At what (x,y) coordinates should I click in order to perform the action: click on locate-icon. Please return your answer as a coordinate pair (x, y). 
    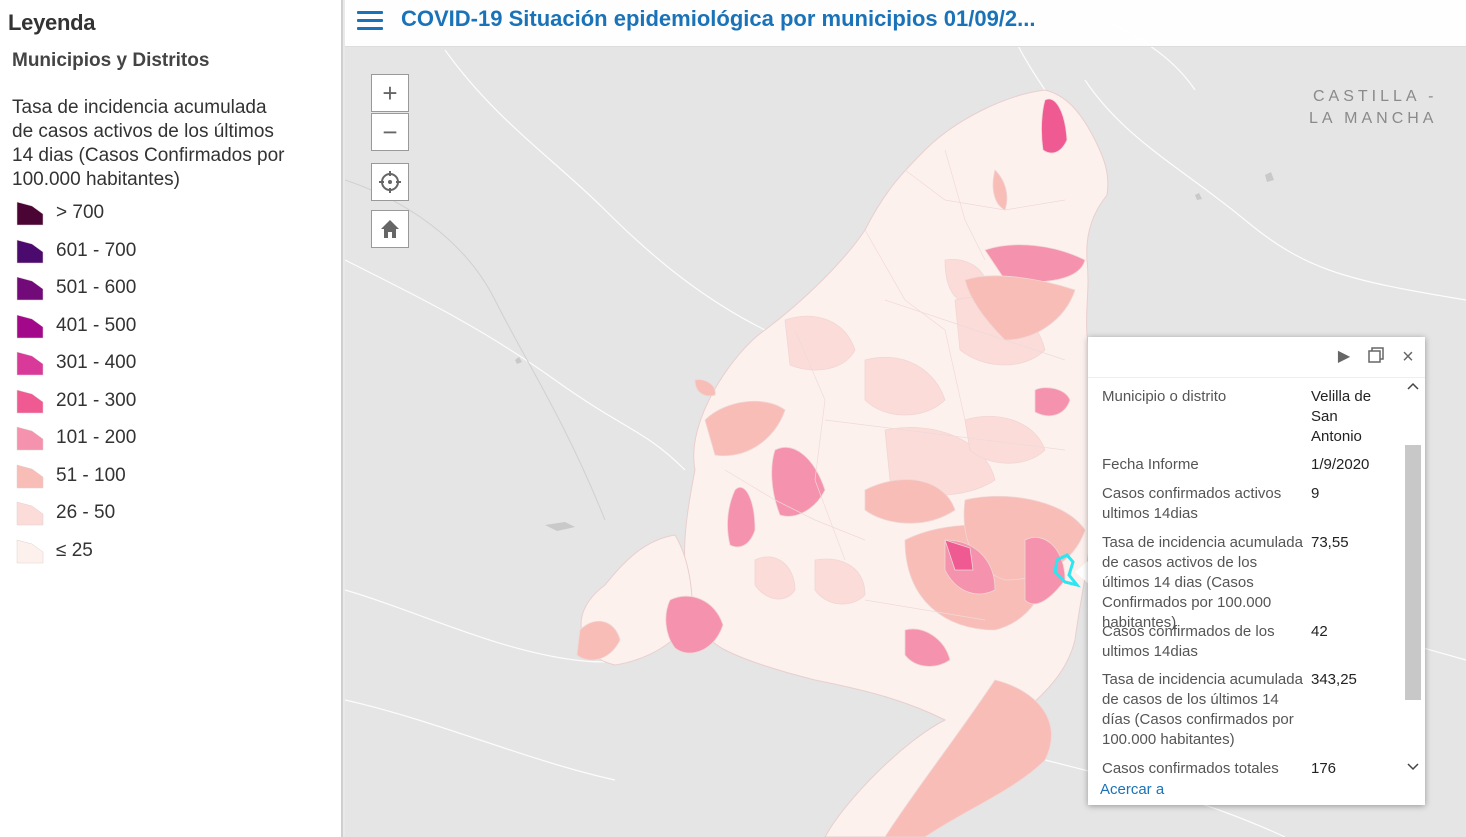
    Looking at the image, I should click on (390, 182).